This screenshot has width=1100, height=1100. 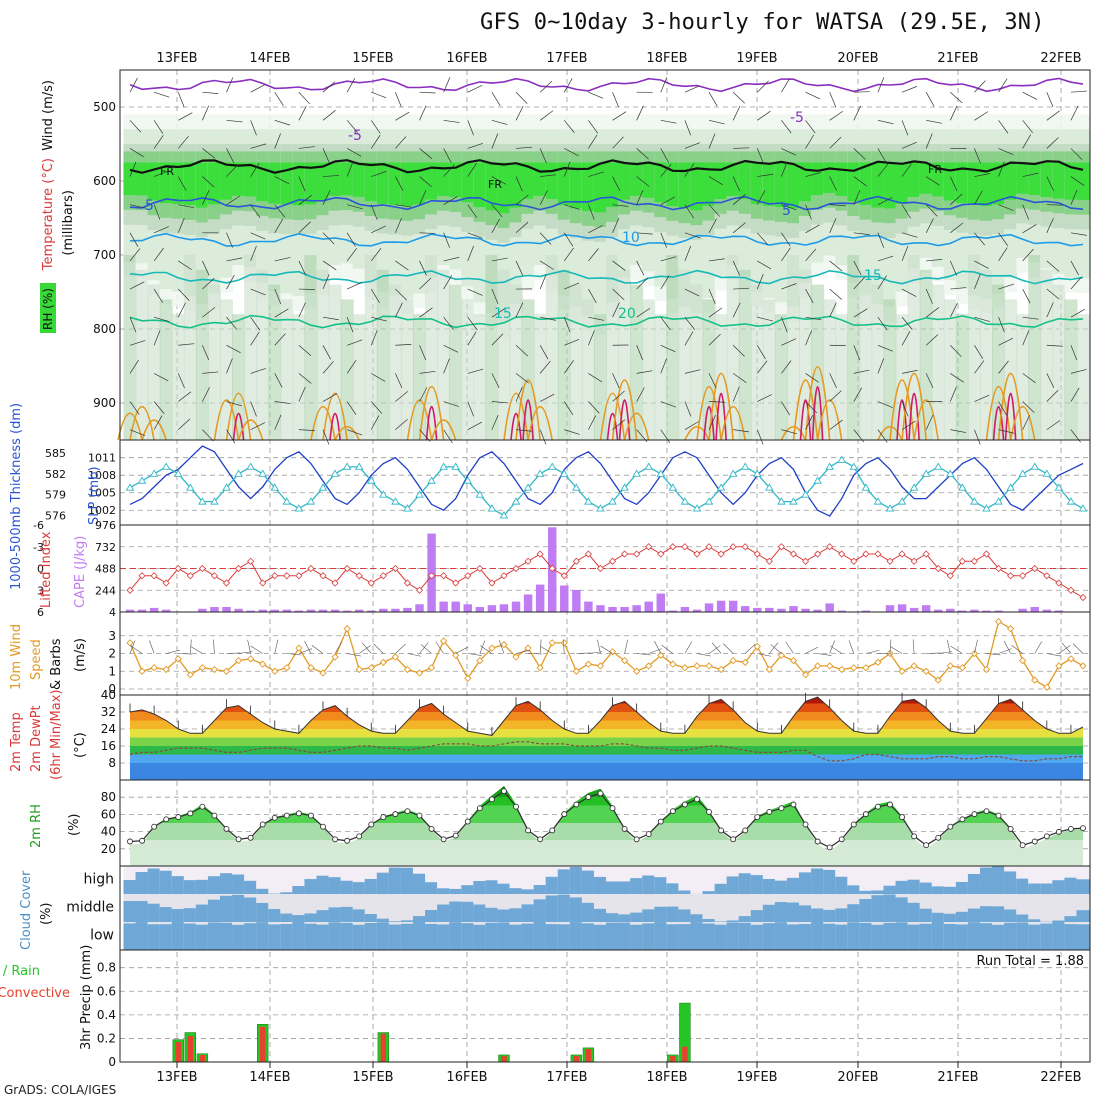 I want to click on pressure-tick-label: 900, so click(x=104, y=403).